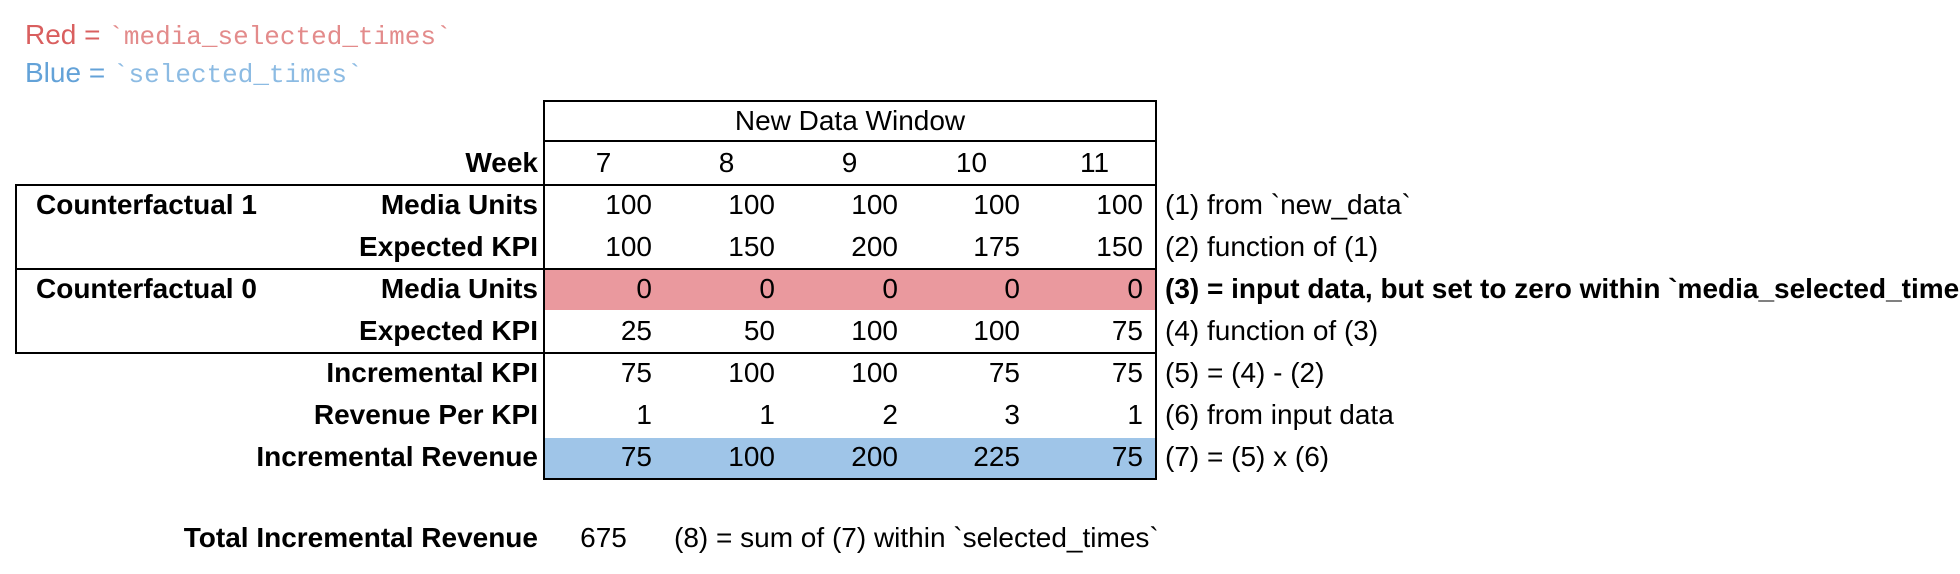  What do you see at coordinates (1272, 330) in the screenshot?
I see `annotation-4: (4) function of (3)` at bounding box center [1272, 330].